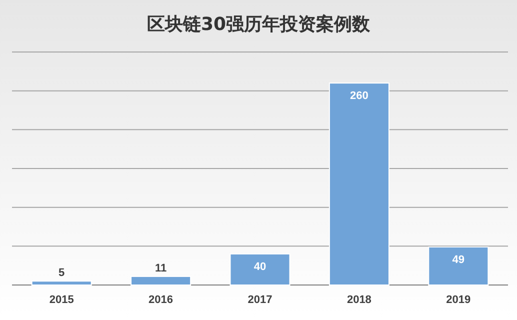  Describe the element at coordinates (260, 300) in the screenshot. I see `x-tick-label: 2017` at that location.